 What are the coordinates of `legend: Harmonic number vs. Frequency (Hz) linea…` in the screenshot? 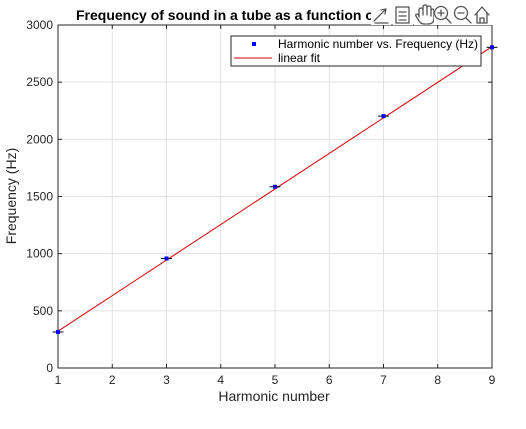 It's located at (356, 51).